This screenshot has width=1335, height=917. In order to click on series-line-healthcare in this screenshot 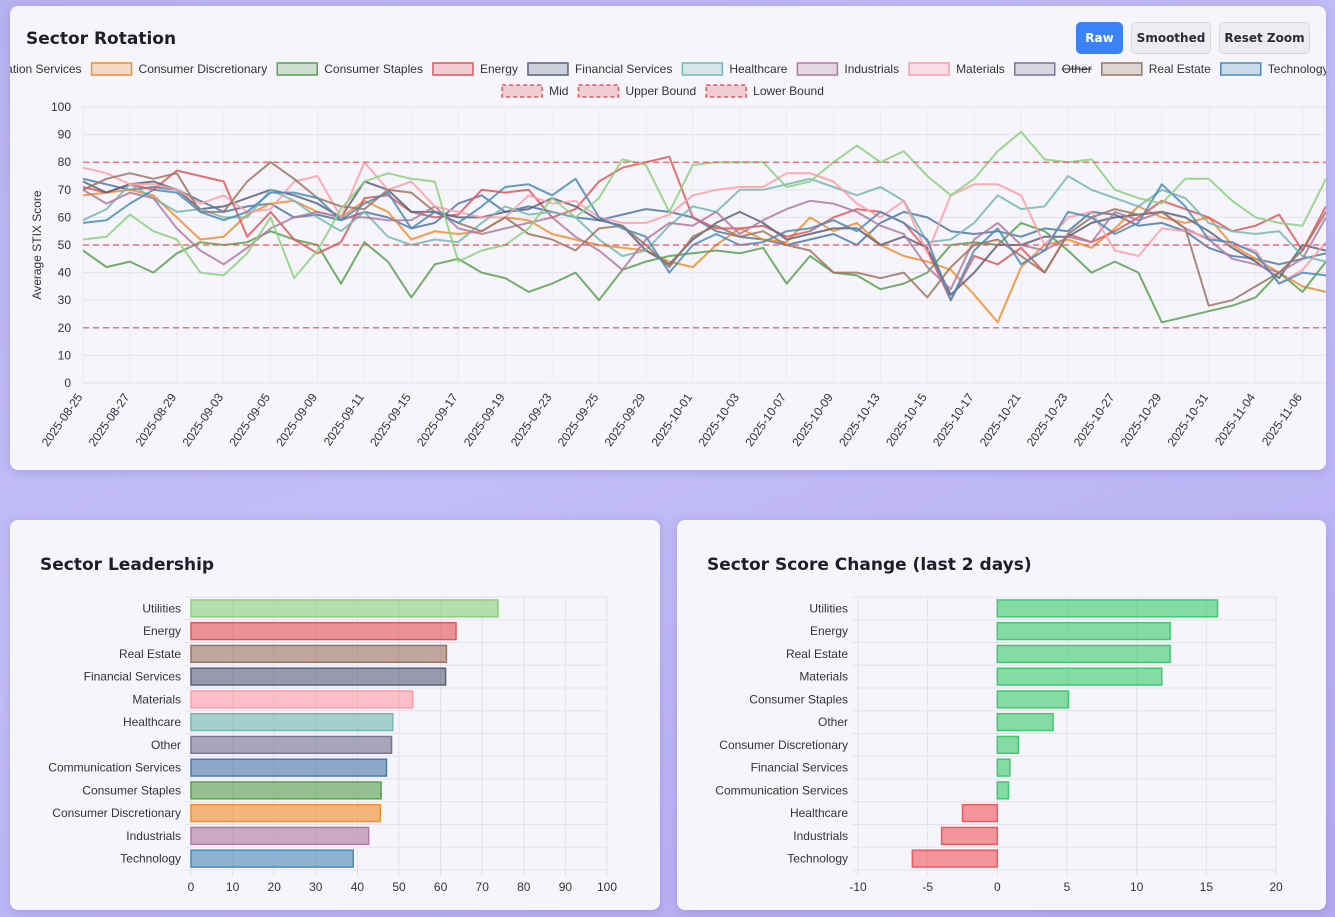, I will do `click(704, 219)`.